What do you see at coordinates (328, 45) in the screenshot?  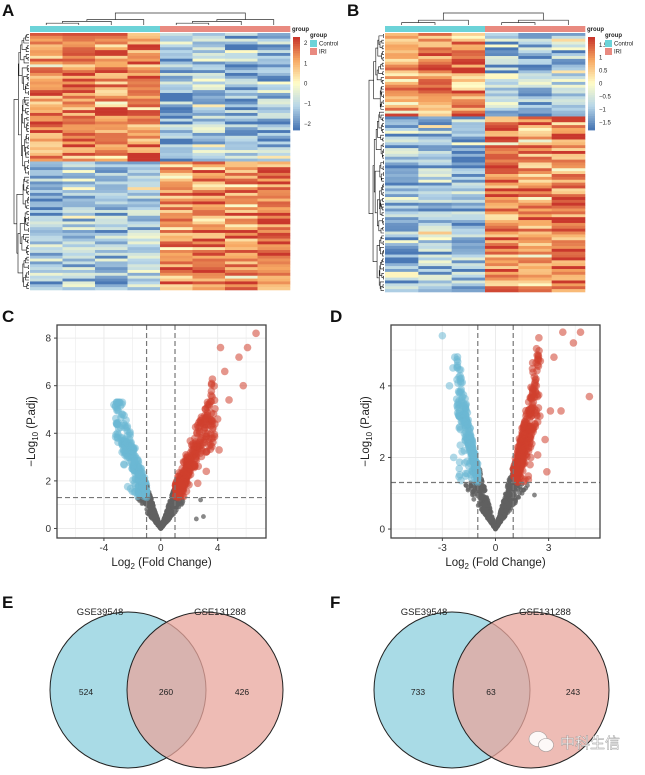 I see `legend-item-label: Control` at bounding box center [328, 45].